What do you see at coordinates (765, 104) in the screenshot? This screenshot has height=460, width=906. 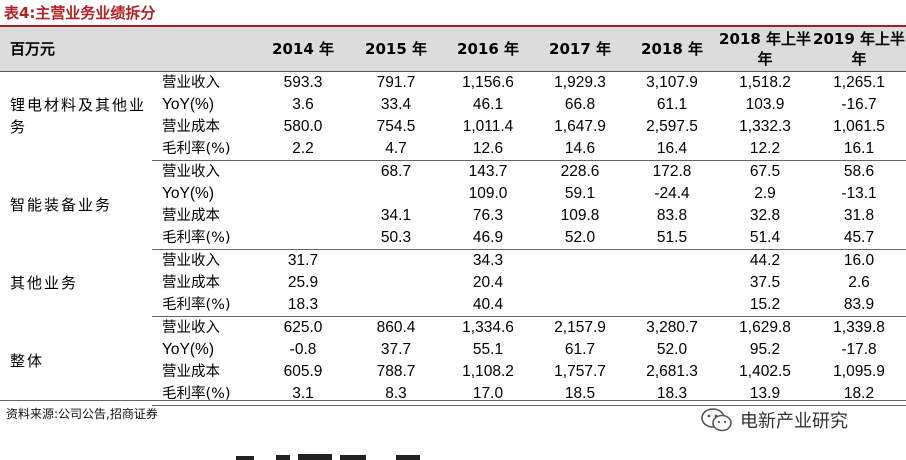 I see `table-cell: 103.9` at bounding box center [765, 104].